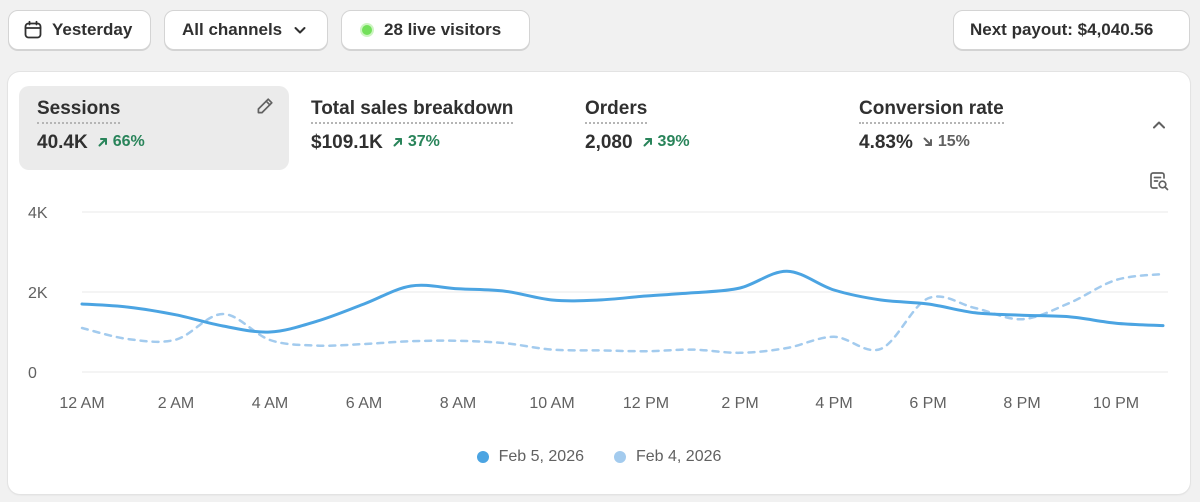 The width and height of the screenshot is (1200, 502). Describe the element at coordinates (482, 457) in the screenshot. I see `legend-dot-current` at that location.